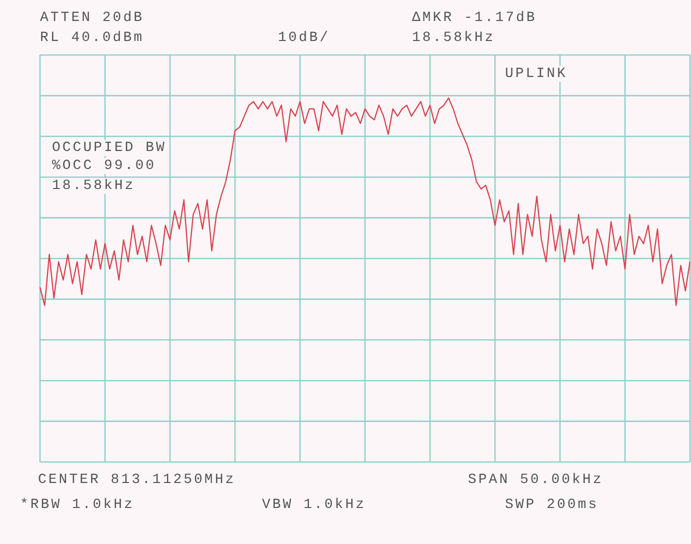 The width and height of the screenshot is (691, 544). What do you see at coordinates (104, 166) in the screenshot?
I see `annotation: %OCC 99.00` at bounding box center [104, 166].